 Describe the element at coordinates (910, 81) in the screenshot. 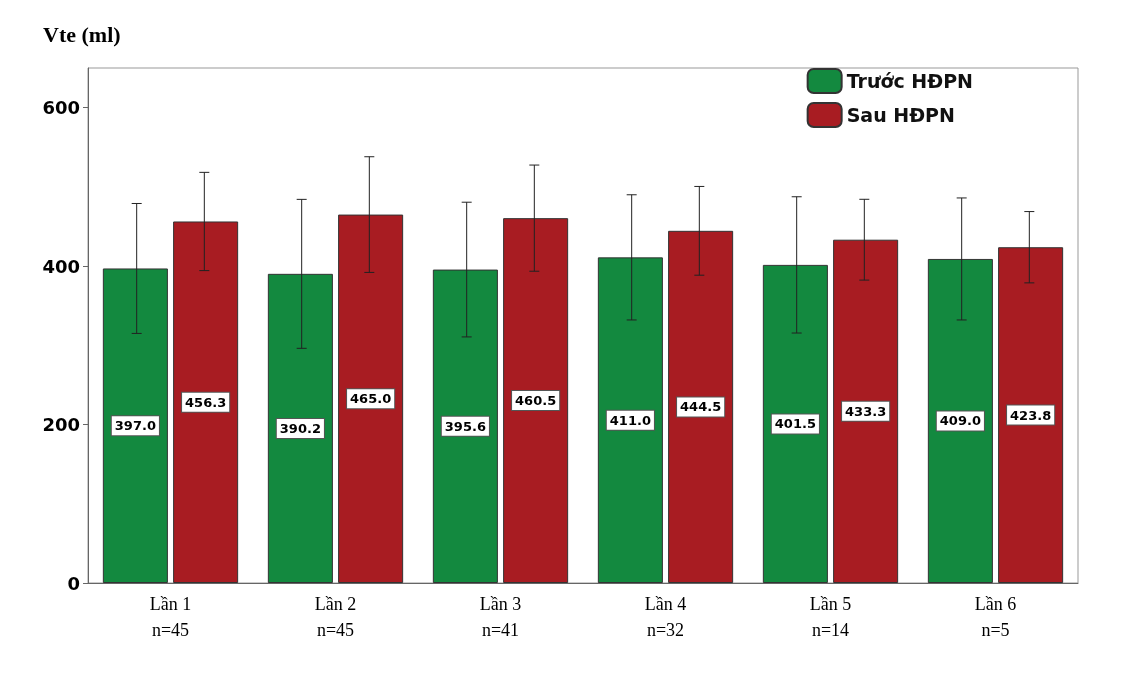

I see `legend-label: Trước HĐPN` at that location.